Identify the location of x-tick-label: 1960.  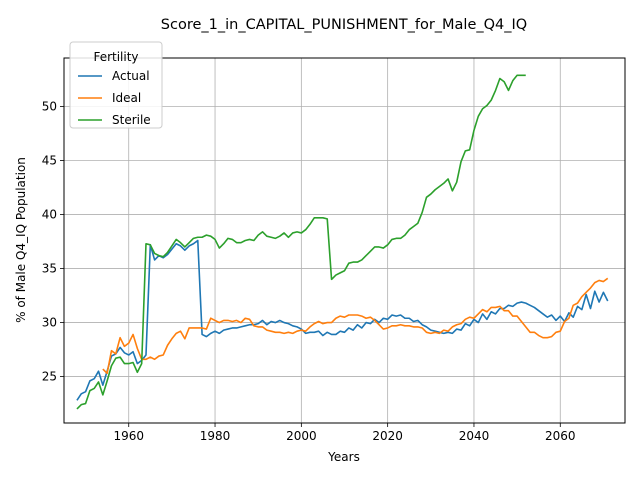
(128, 436).